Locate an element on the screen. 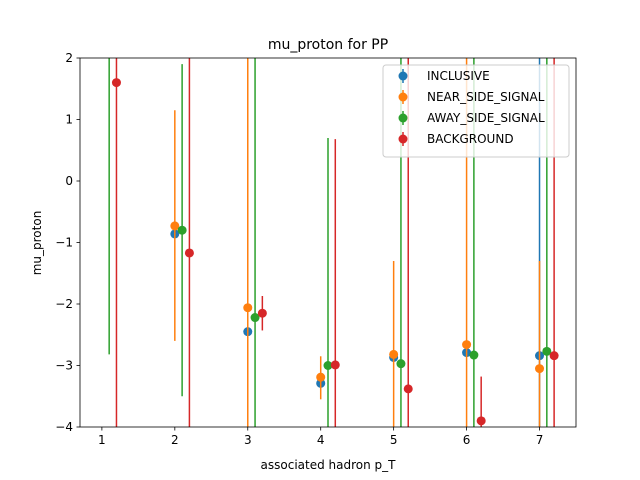  y-tick-label: −2 is located at coordinates (64, 304).